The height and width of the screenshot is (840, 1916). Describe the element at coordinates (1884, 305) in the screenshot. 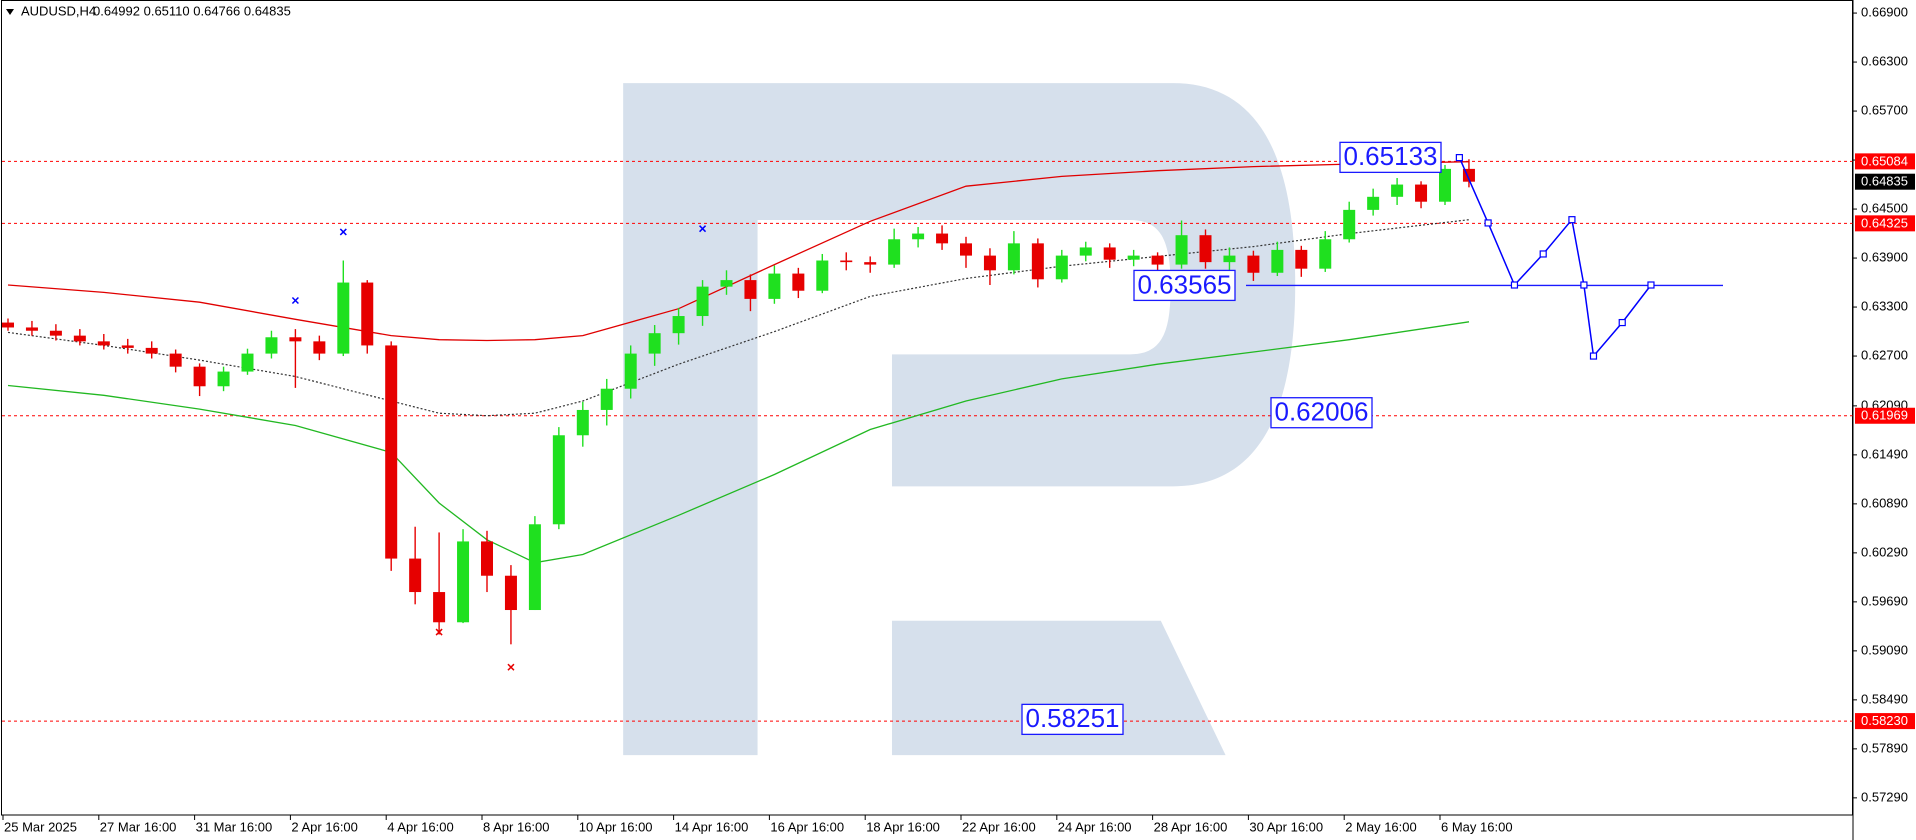

I see `y-tick-label: 0.63300` at that location.